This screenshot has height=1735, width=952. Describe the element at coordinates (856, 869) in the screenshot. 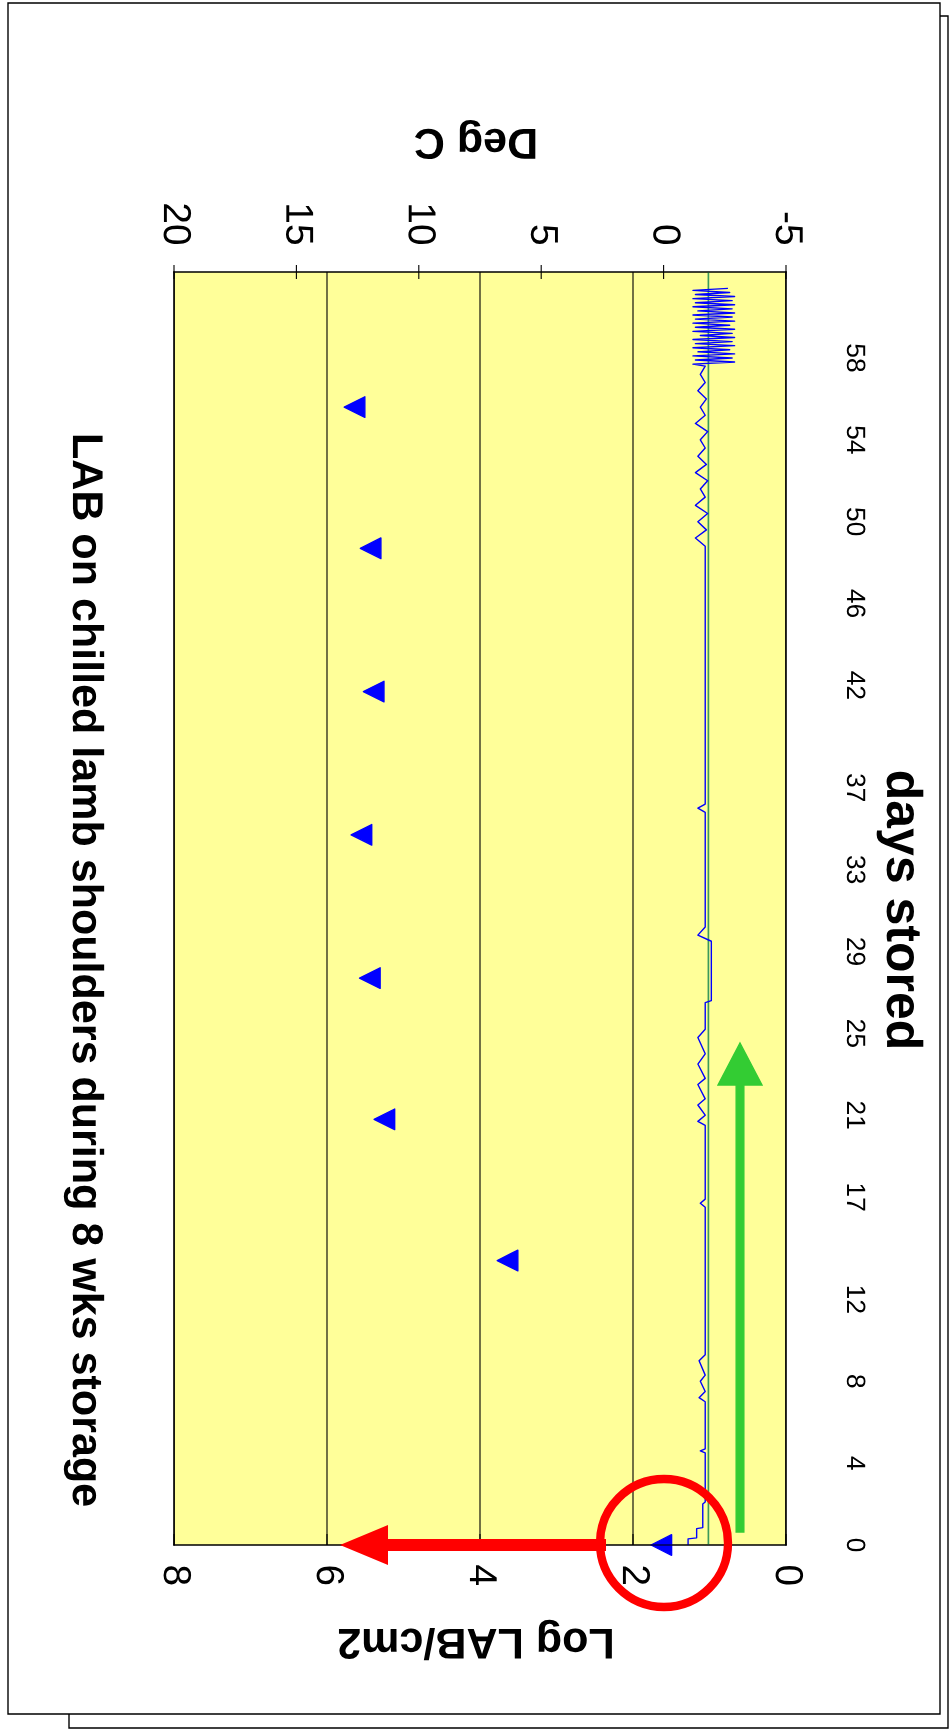

I see `y-tick-label: 33` at that location.